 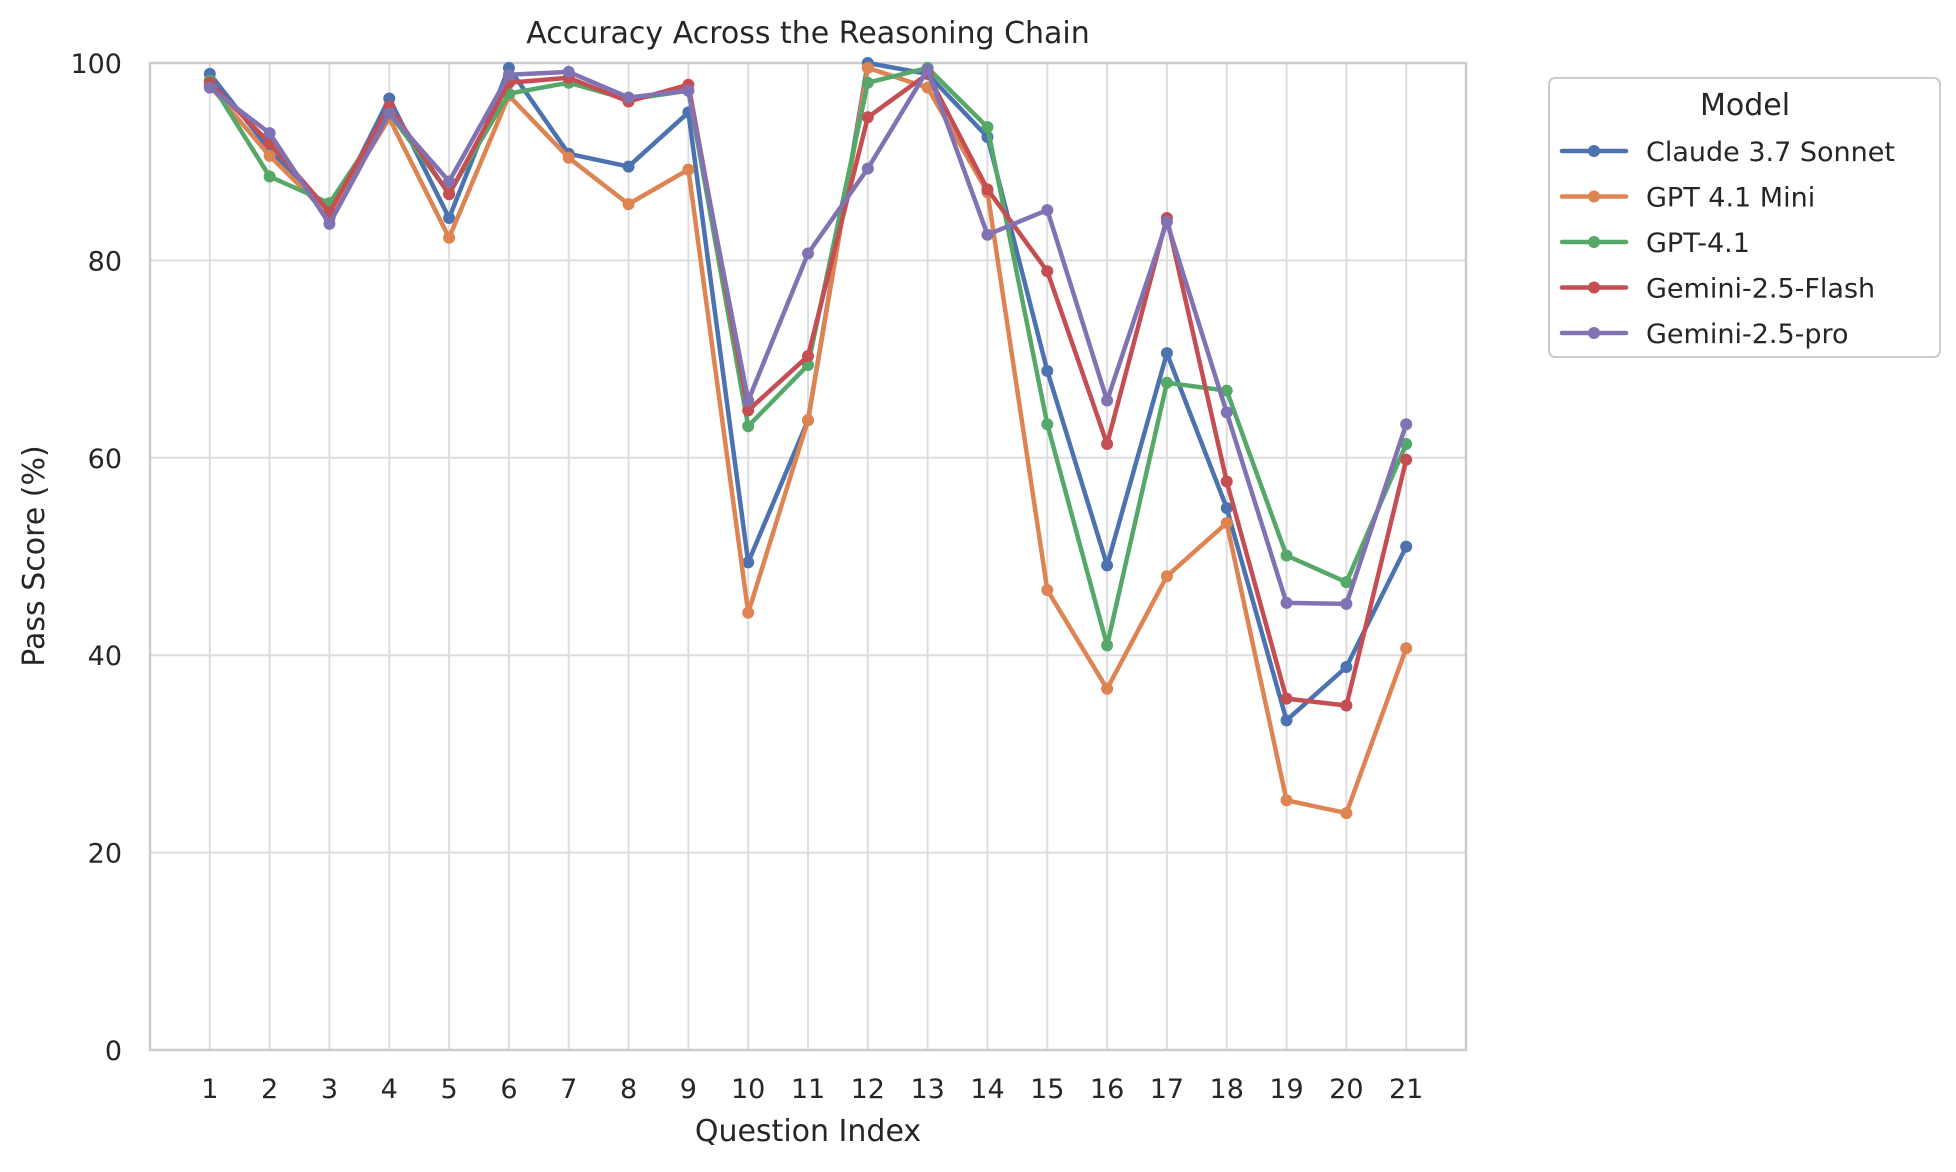 I want to click on y-tick-label: 40, so click(x=105, y=656).